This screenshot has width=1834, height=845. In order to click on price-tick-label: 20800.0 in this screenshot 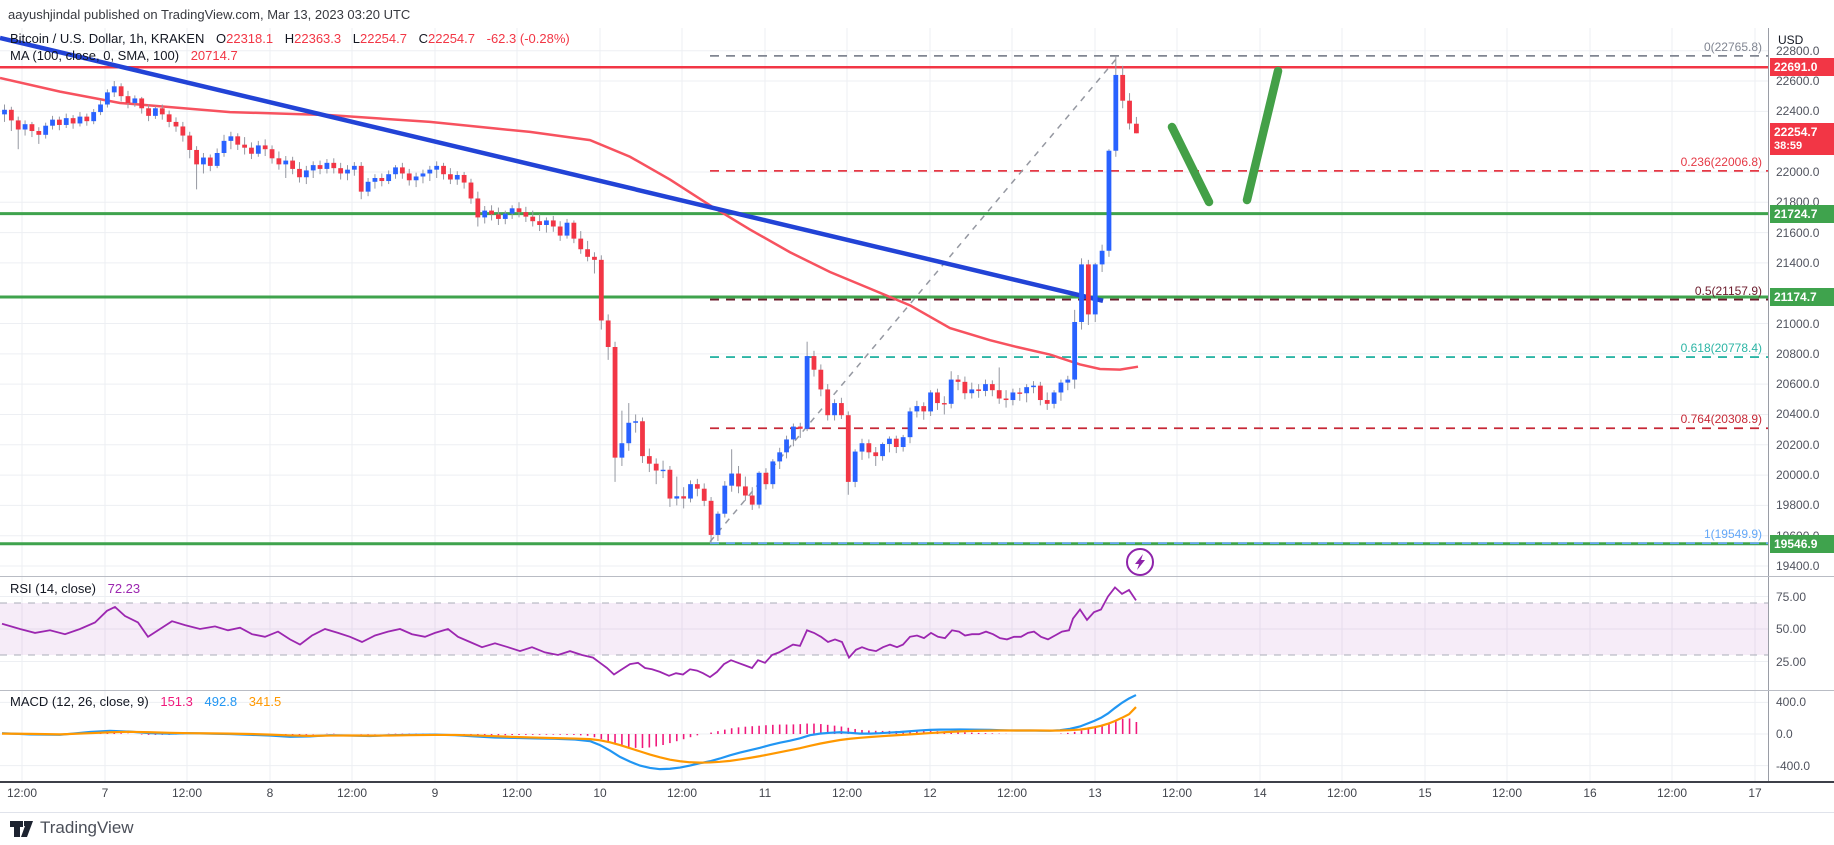, I will do `click(1798, 353)`.